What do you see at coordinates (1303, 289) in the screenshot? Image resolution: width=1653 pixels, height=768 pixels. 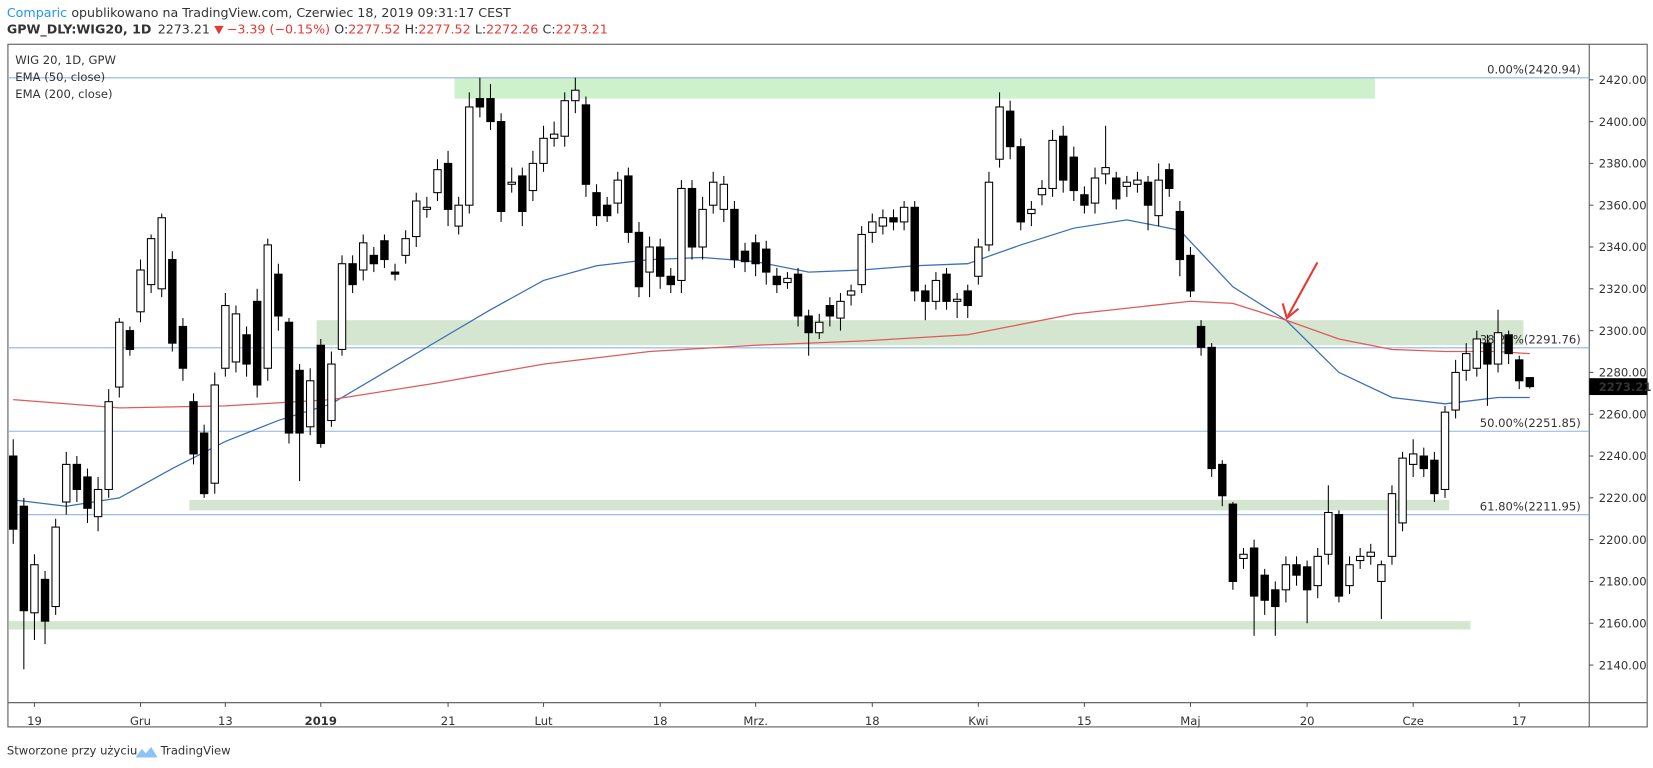 I see `arrow-shaft` at bounding box center [1303, 289].